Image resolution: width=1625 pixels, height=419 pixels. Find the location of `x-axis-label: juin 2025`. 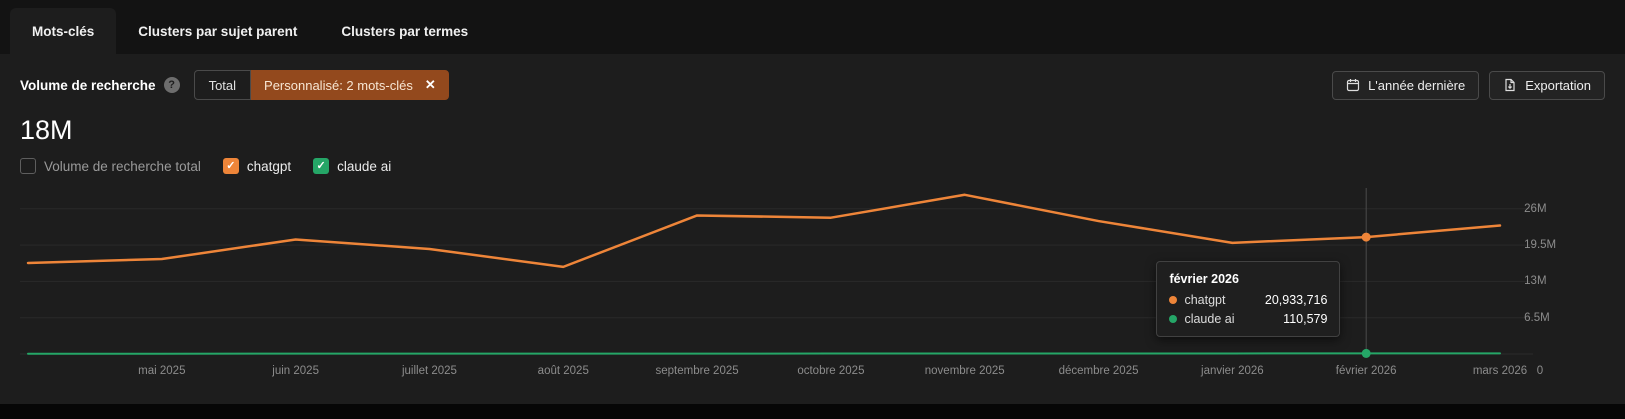

x-axis-label: juin 2025 is located at coordinates (295, 371).